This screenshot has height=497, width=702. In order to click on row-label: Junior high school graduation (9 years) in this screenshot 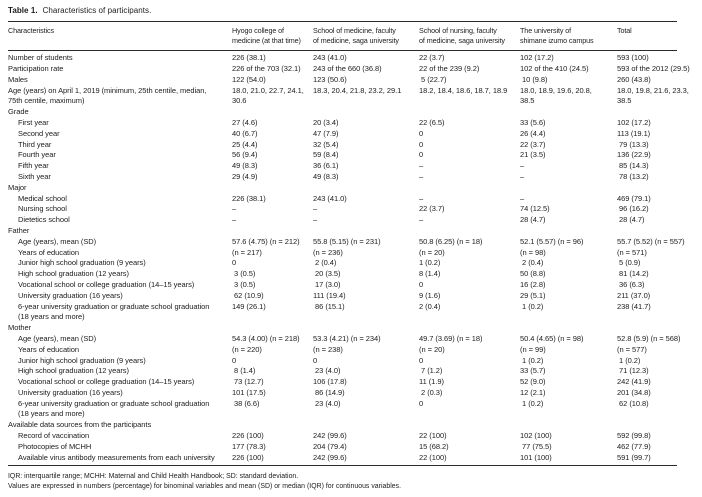, I will do `click(82, 263)`.